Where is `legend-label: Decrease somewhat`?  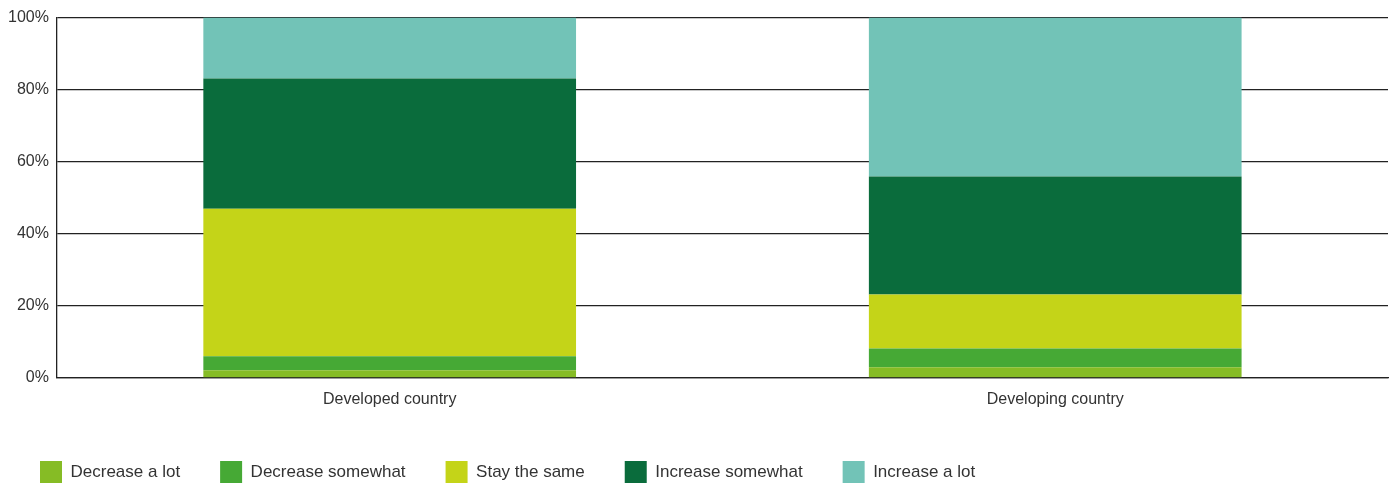
legend-label: Decrease somewhat is located at coordinates (328, 471).